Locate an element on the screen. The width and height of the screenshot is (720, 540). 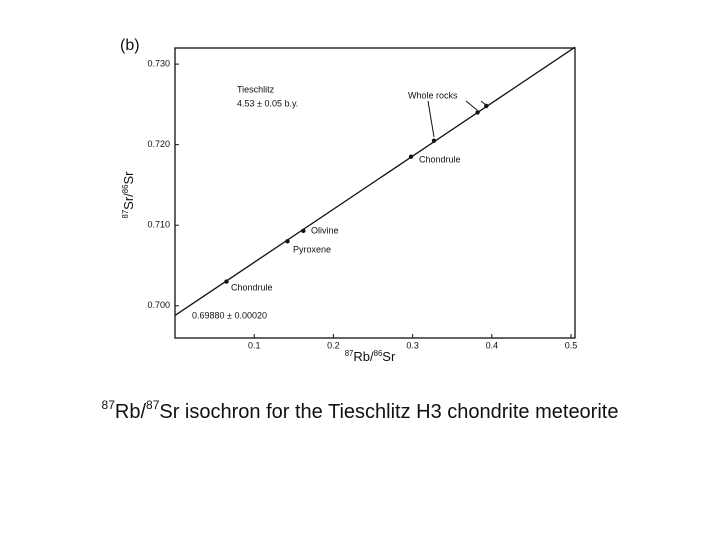
x-axis-label: 87Rb/86Sr is located at coordinates (370, 357).